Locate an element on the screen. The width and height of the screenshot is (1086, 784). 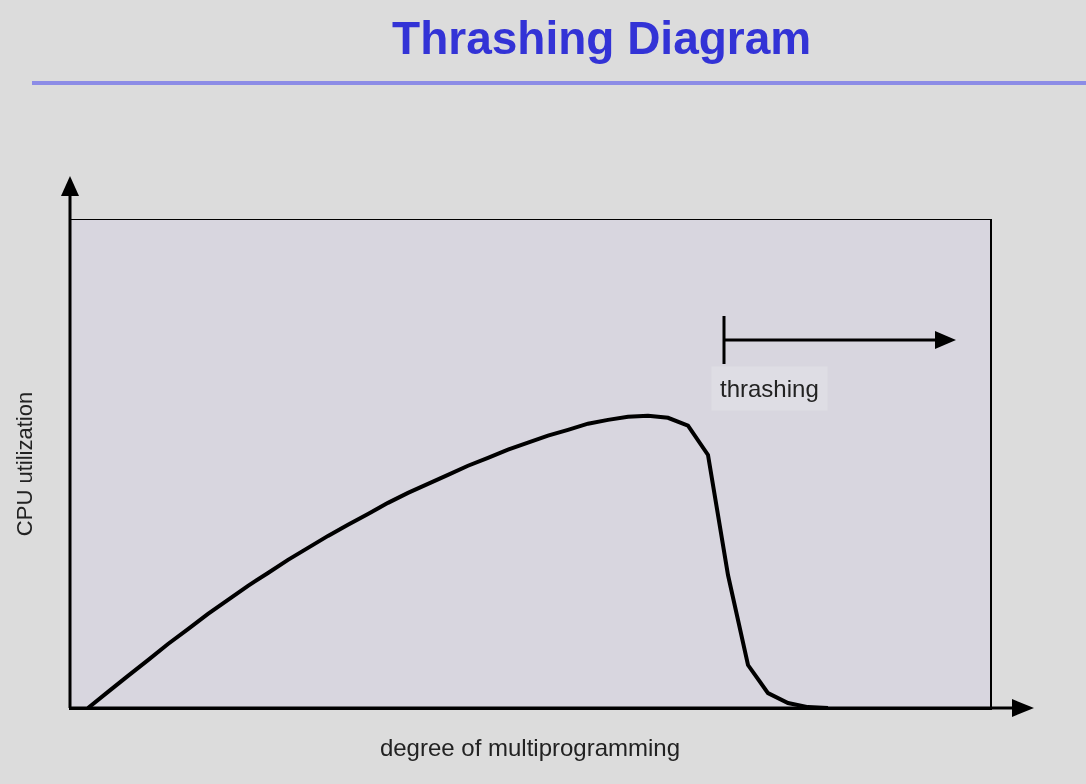
chart-title: Thrashing Diagram is located at coordinates (602, 37).